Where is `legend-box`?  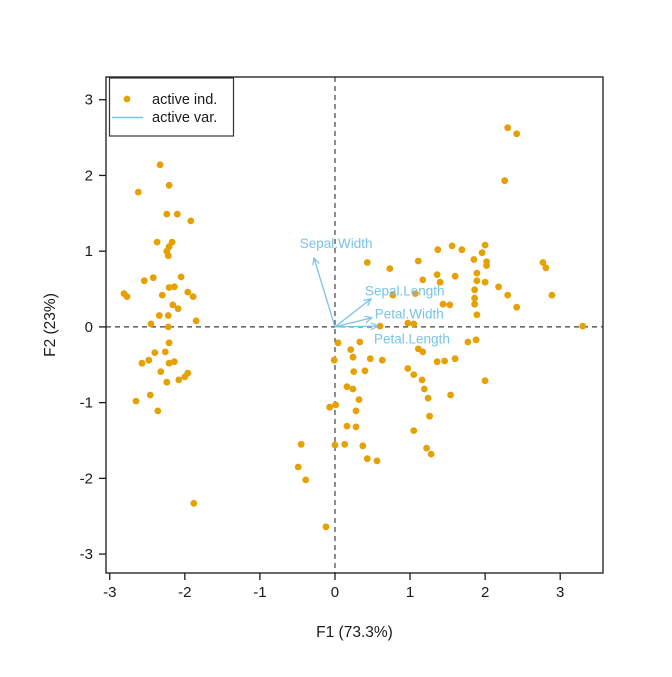
legend-box is located at coordinates (171, 107).